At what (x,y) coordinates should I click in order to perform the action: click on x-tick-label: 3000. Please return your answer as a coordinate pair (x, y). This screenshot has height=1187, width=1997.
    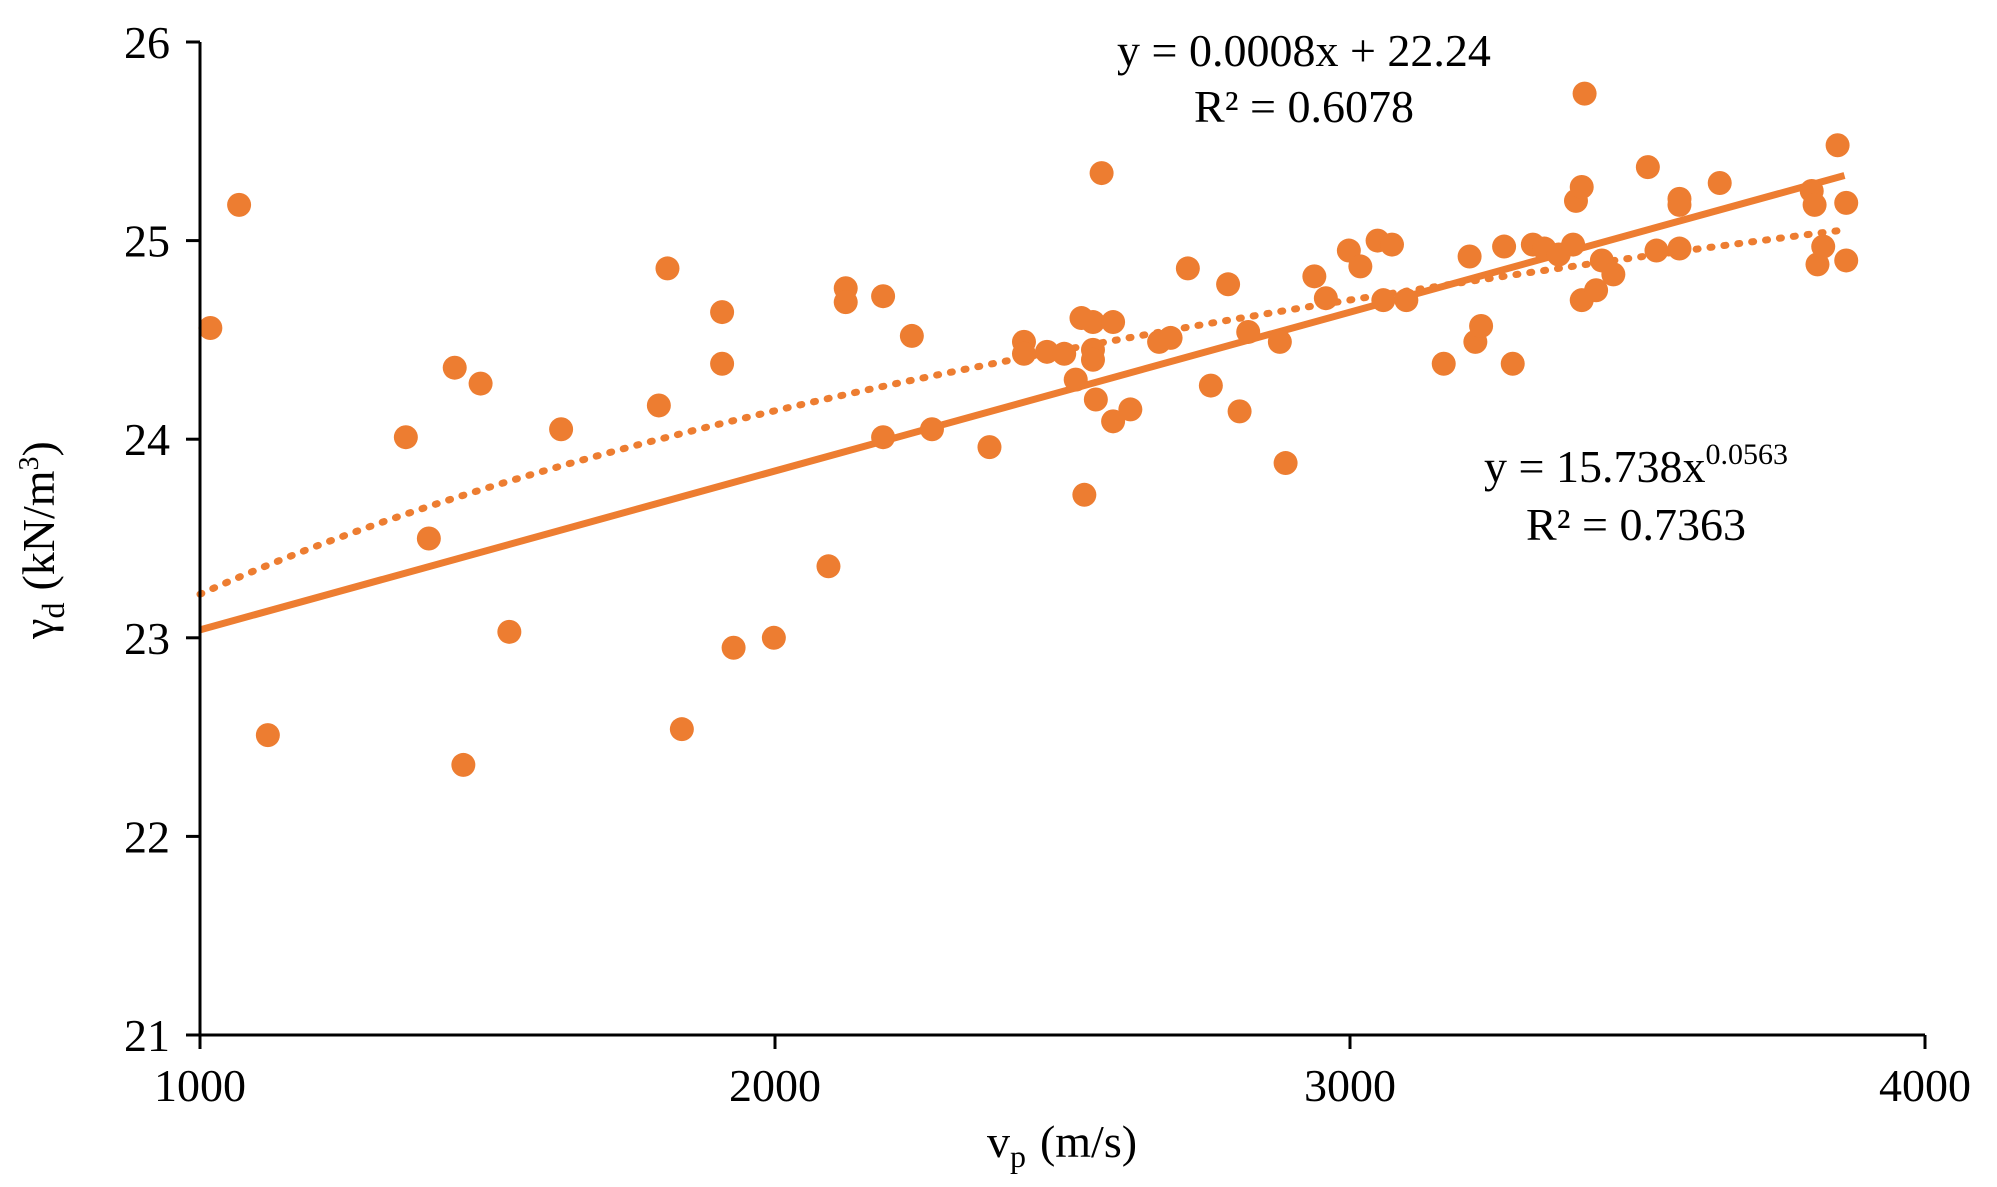
    Looking at the image, I should click on (1350, 1085).